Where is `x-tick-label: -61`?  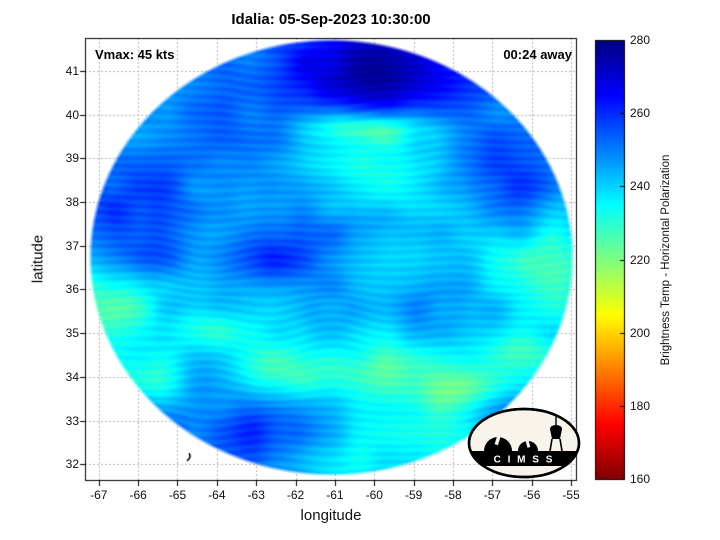 x-tick-label: -61 is located at coordinates (335, 495).